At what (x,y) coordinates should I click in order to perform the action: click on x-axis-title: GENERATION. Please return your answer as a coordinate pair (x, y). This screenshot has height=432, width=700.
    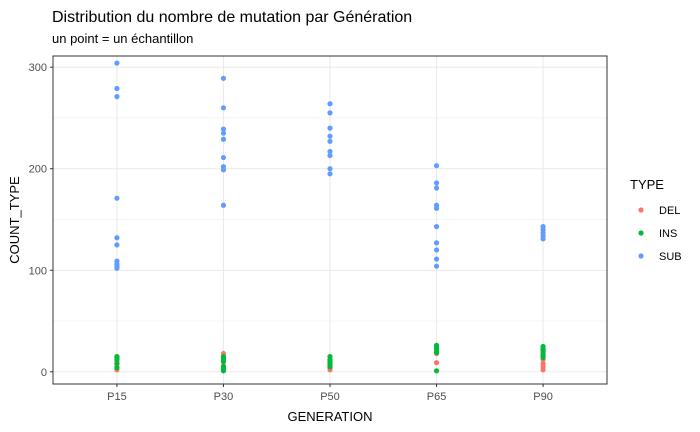
    Looking at the image, I should click on (330, 416).